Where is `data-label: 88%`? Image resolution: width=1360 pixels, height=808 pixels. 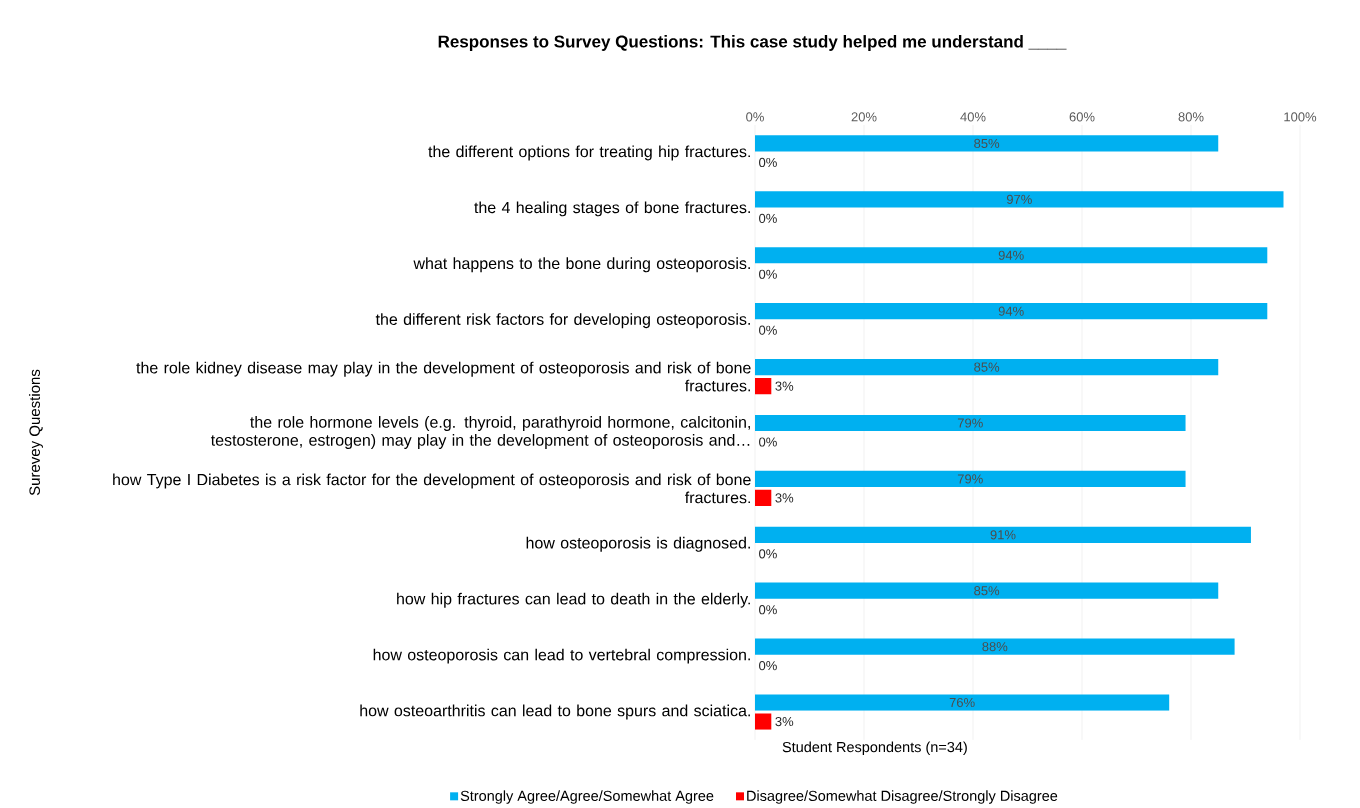 data-label: 88% is located at coordinates (995, 647).